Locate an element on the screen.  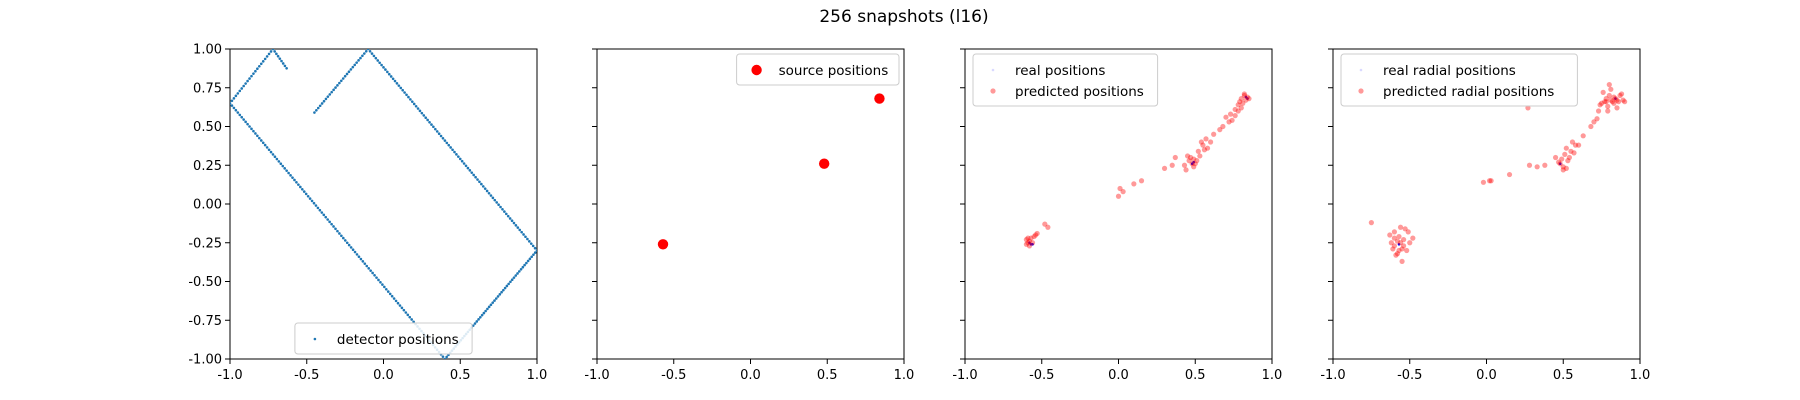
x-tick-label: 1.0 is located at coordinates (1640, 375).